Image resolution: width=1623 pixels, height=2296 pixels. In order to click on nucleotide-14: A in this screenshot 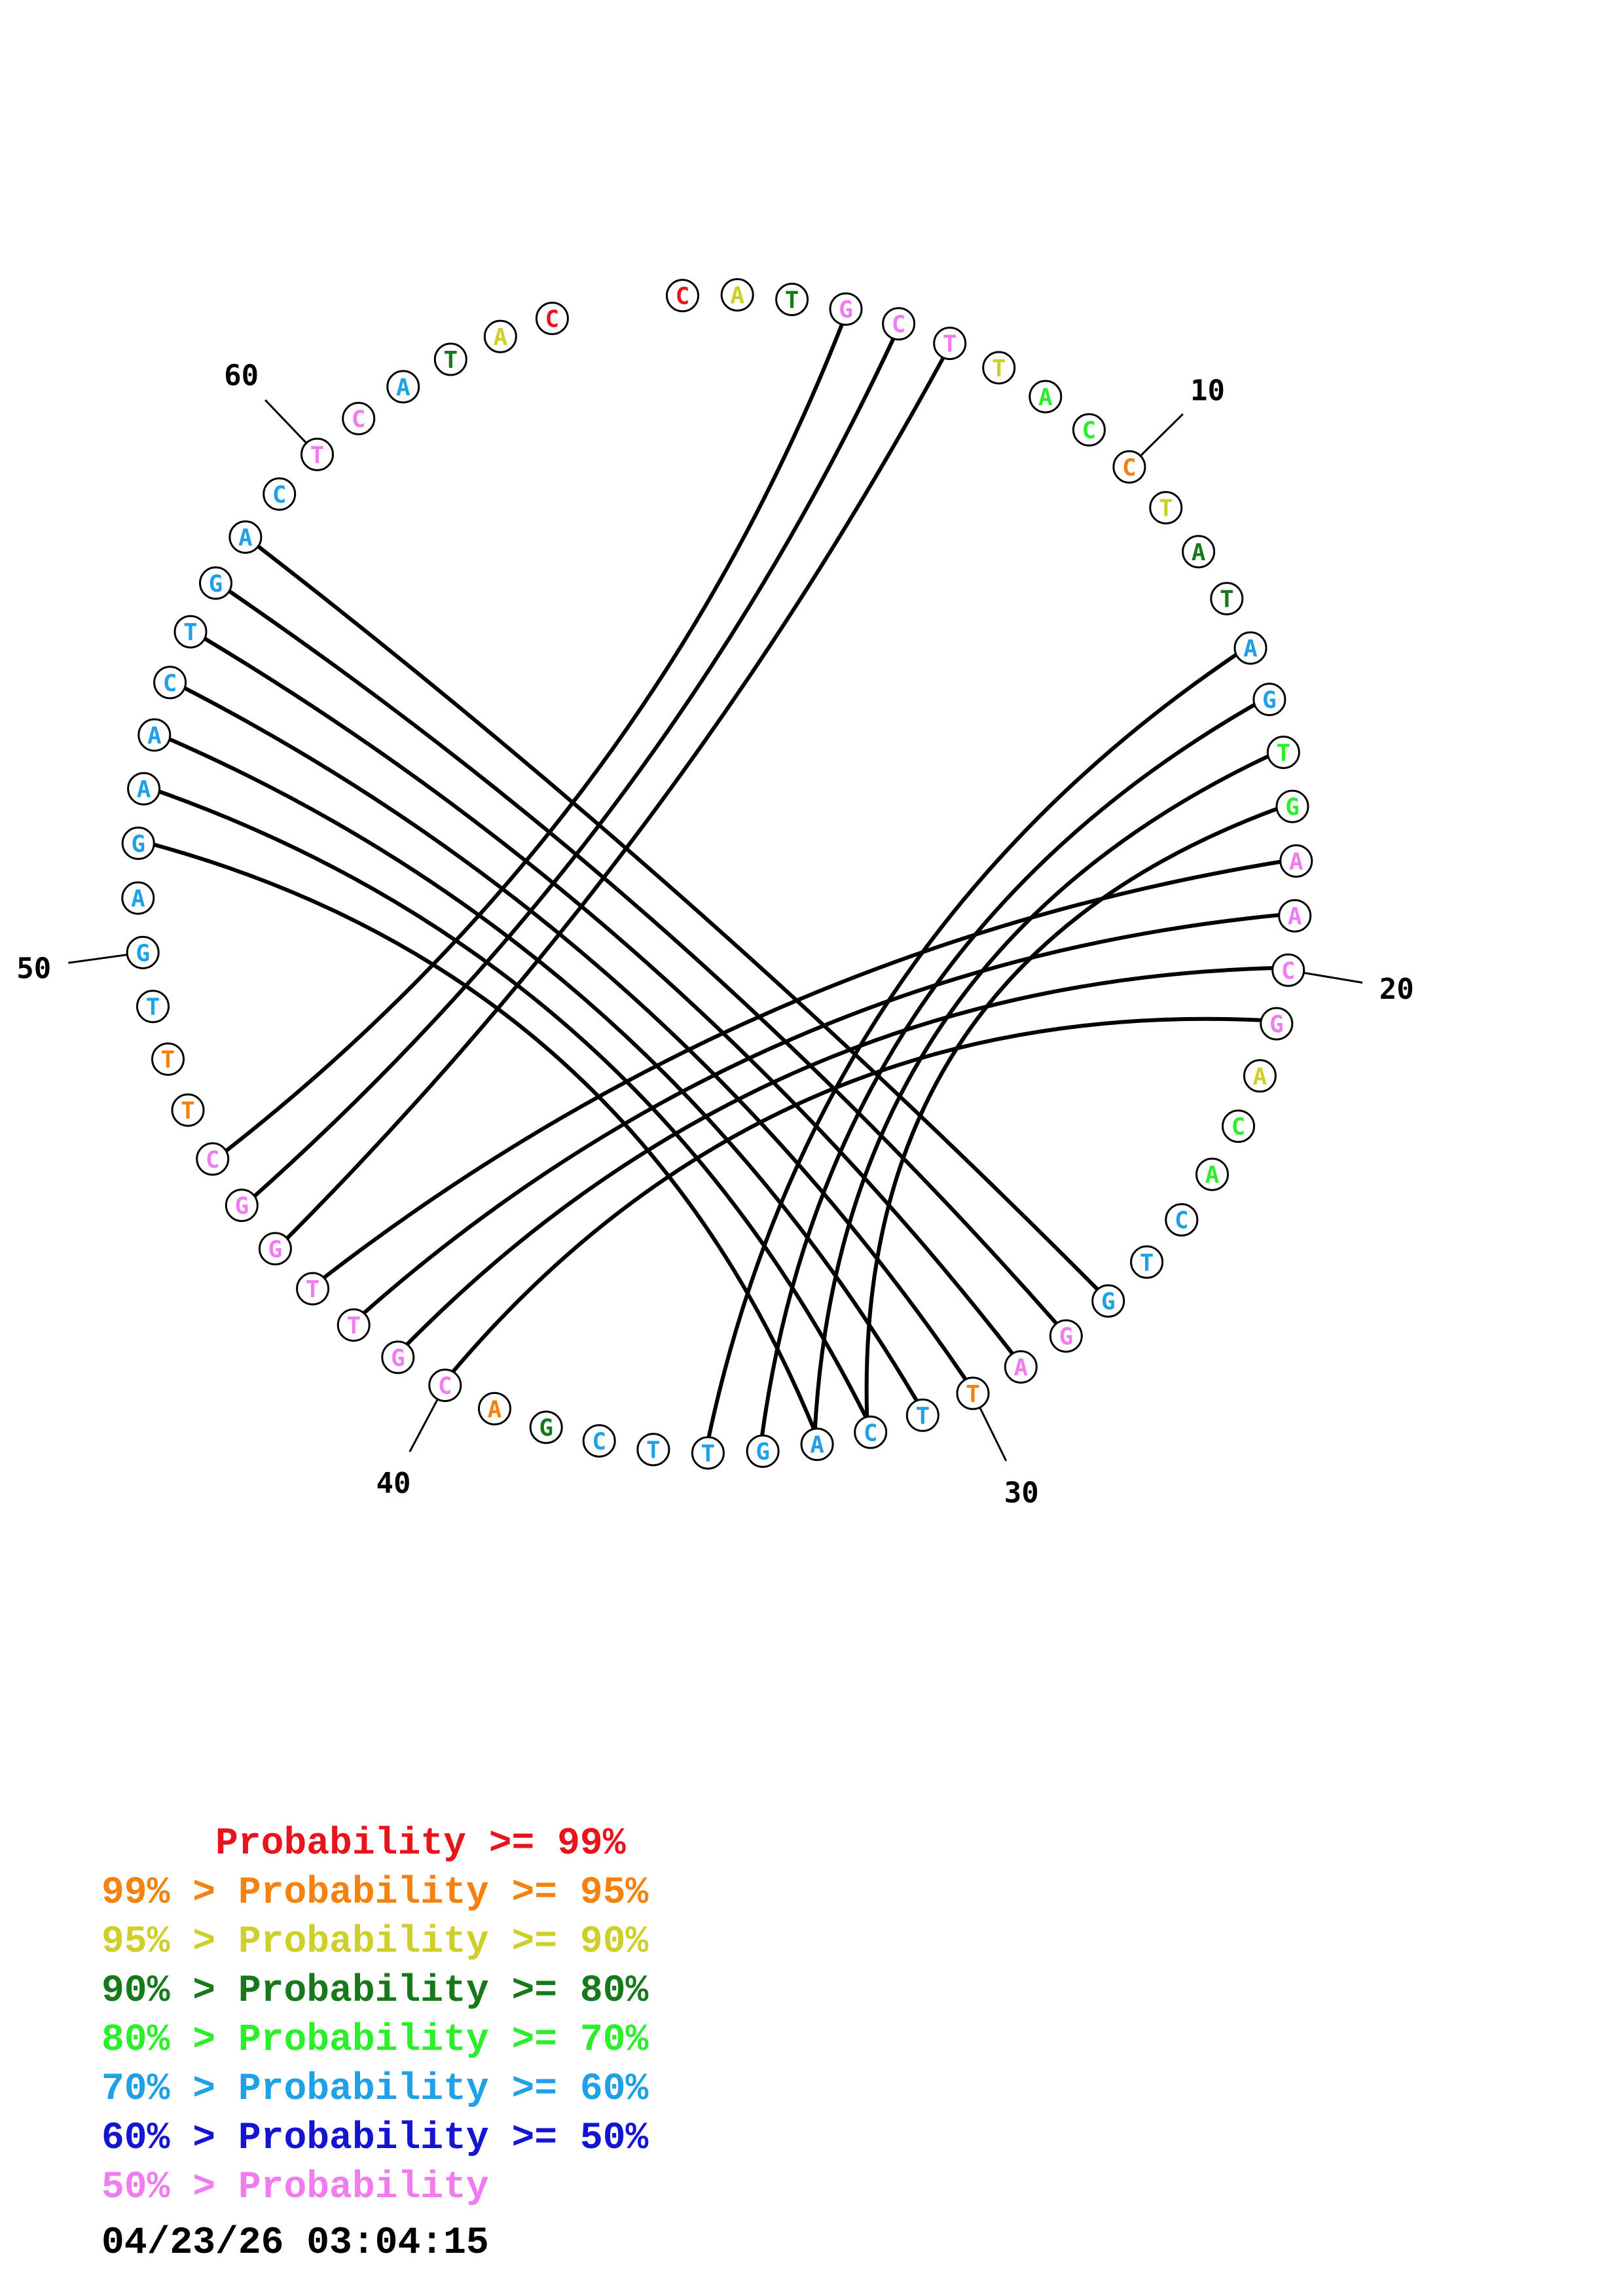, I will do `click(1250, 648)`.